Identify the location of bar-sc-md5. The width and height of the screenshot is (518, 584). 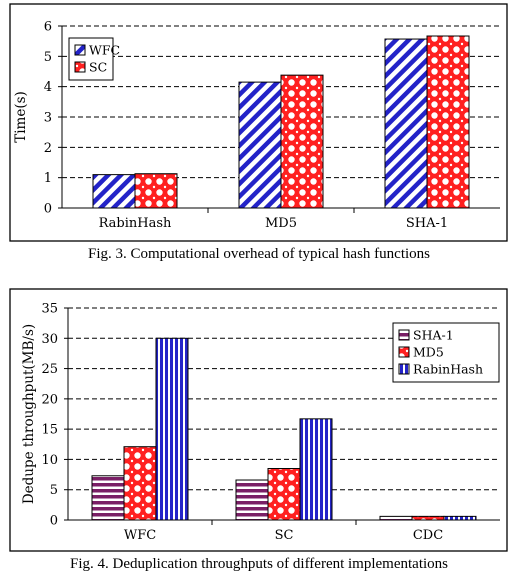
(302, 141).